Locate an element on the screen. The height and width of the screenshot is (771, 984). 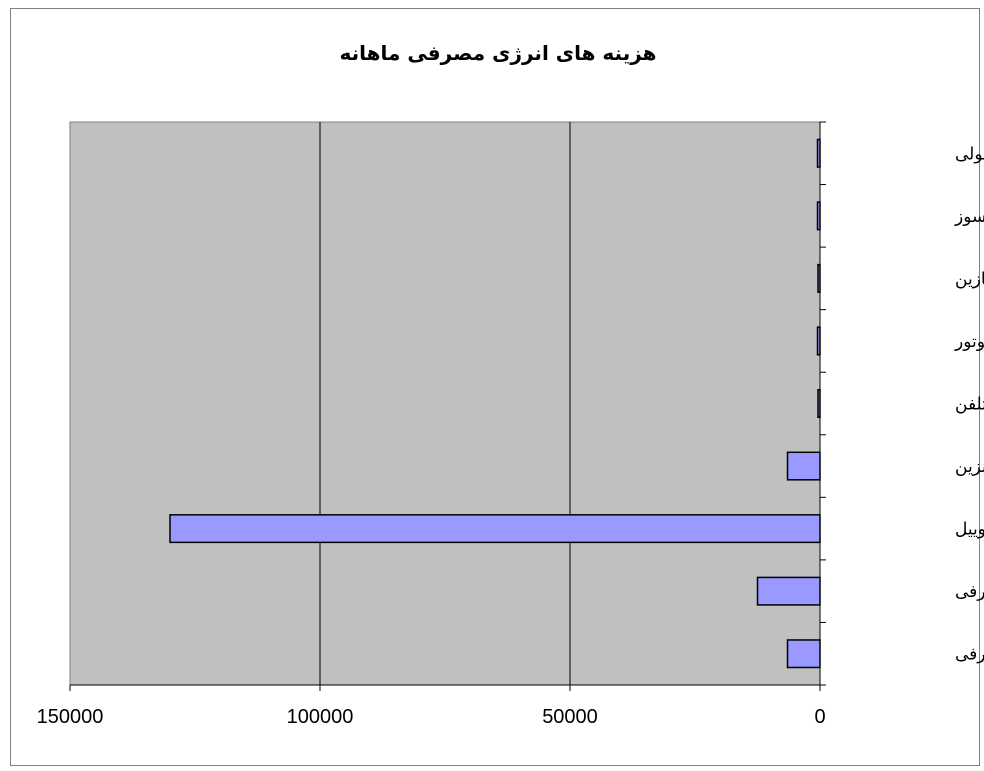
category-label: بنزین is located at coordinates (969, 467).